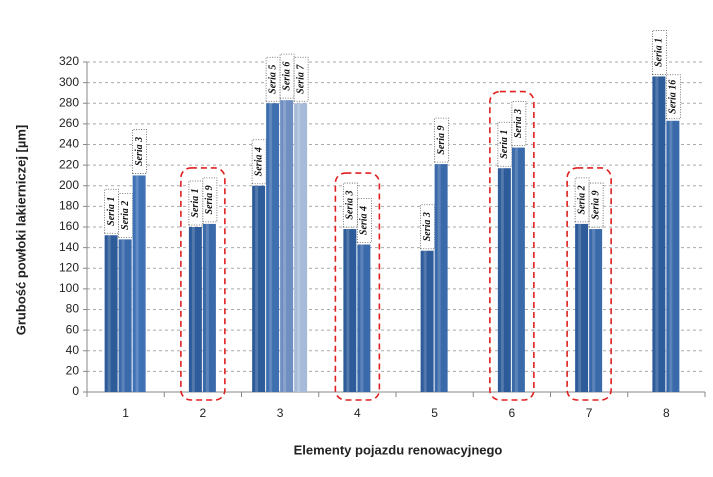  Describe the element at coordinates (69, 267) in the screenshot. I see `y-tick-label: 120` at that location.